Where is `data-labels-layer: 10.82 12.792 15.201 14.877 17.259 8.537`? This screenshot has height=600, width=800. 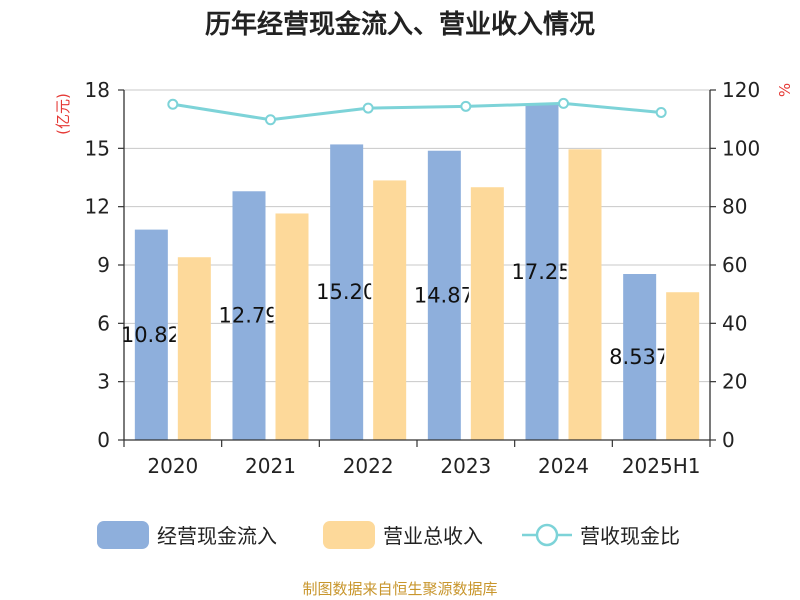 data-labels-layer: 10.82 12.792 15.201 14.877 17.259 8.537 is located at coordinates (395, 314).